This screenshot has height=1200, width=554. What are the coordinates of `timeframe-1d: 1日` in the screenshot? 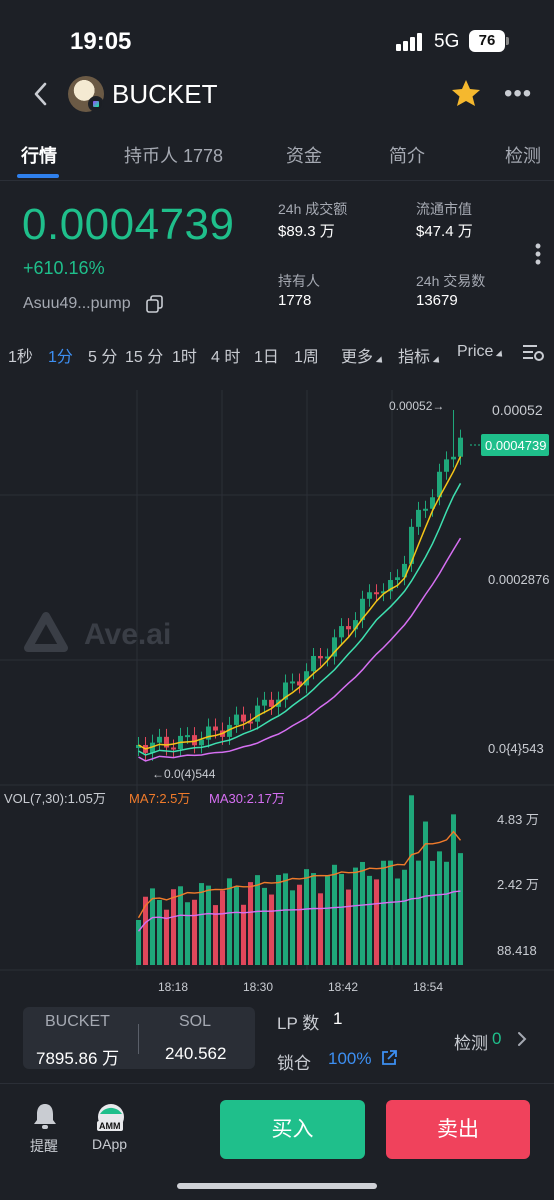 It's located at (266, 357).